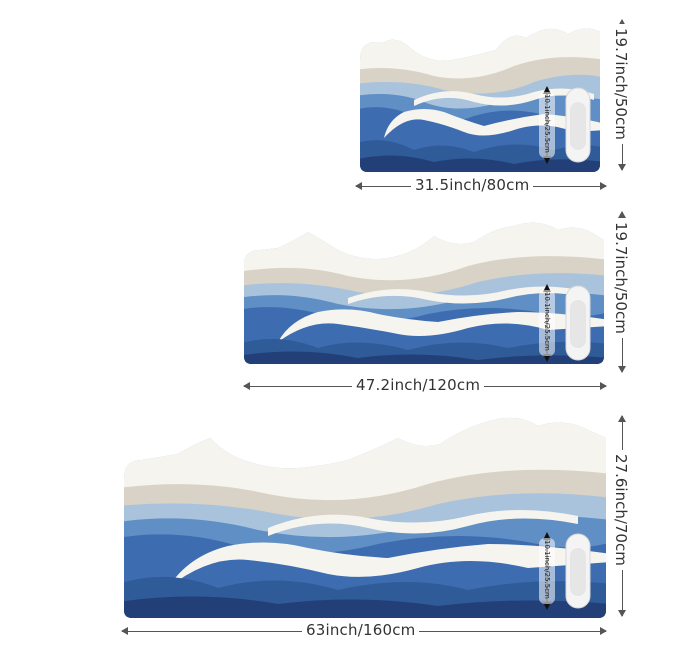 This screenshot has height=645, width=694. I want to click on width-label-medium: 47.2inch/120cm, so click(418, 385).